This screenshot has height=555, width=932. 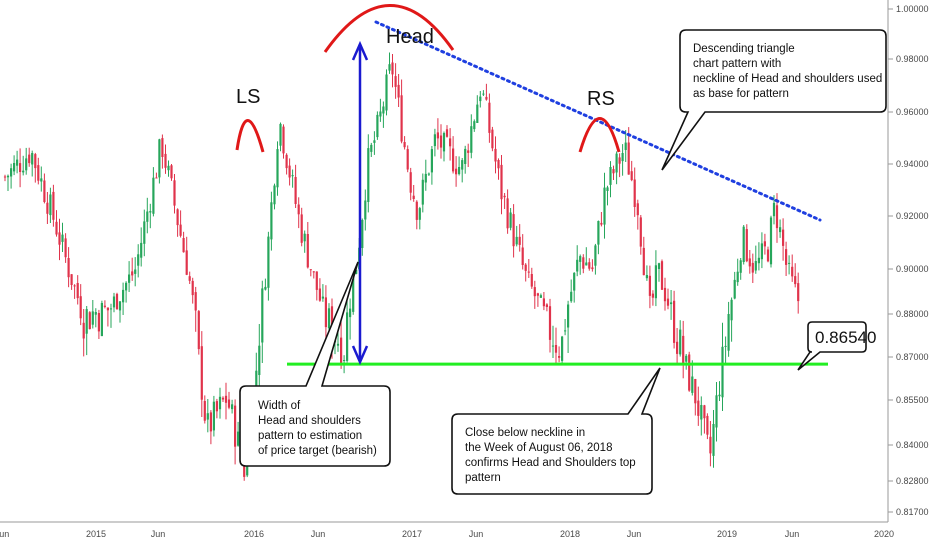 I want to click on triangle-callout-line-4: as base for pattern, so click(x=741, y=94).